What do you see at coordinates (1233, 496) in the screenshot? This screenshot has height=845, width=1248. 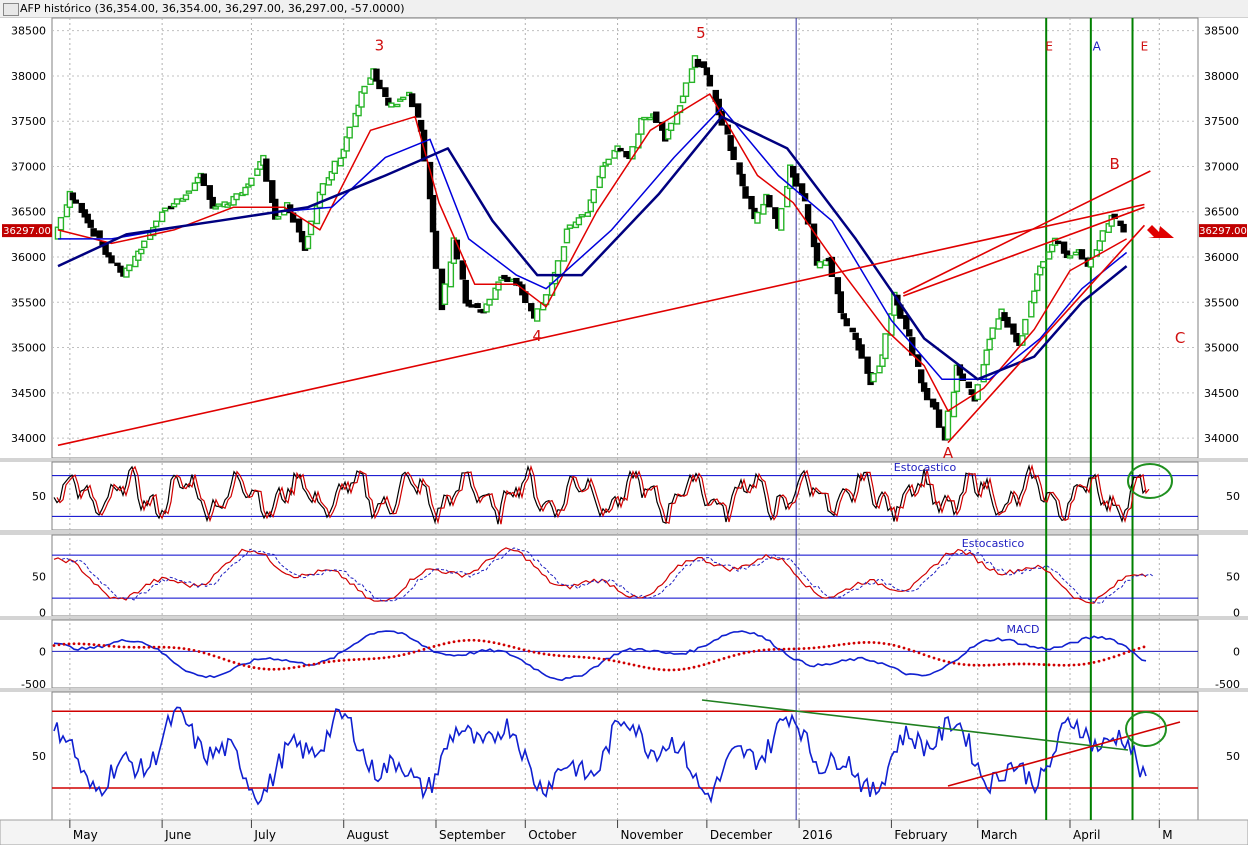 I see `oscillator-tick-right: 50` at bounding box center [1233, 496].